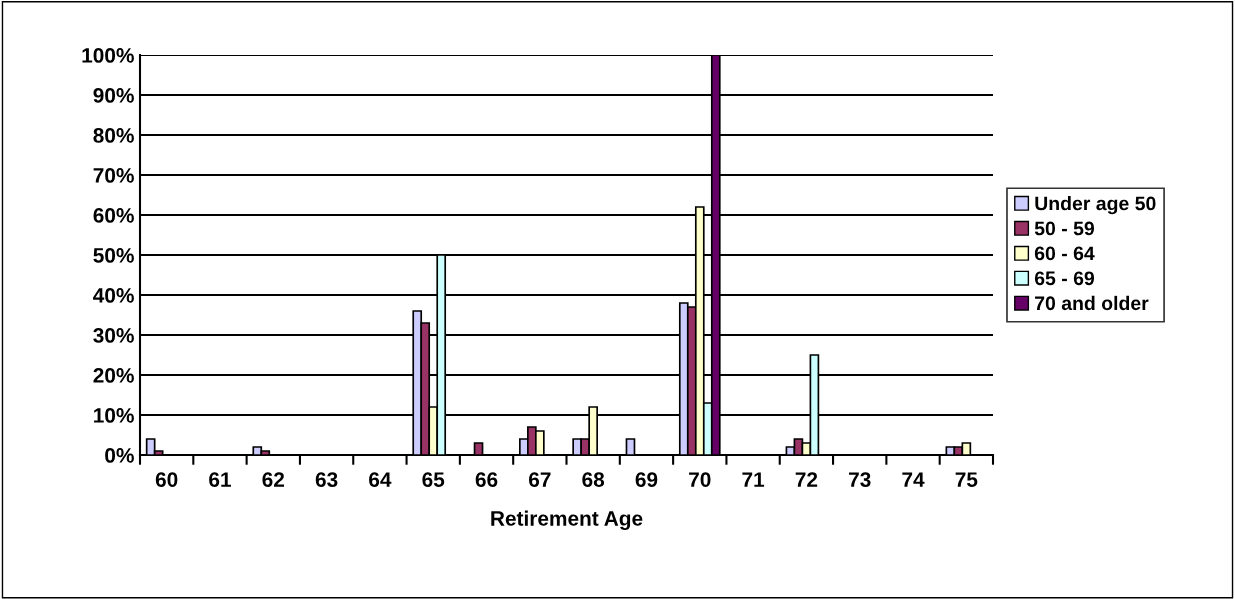  I want to click on y-tick-label: 10%, so click(114, 415).